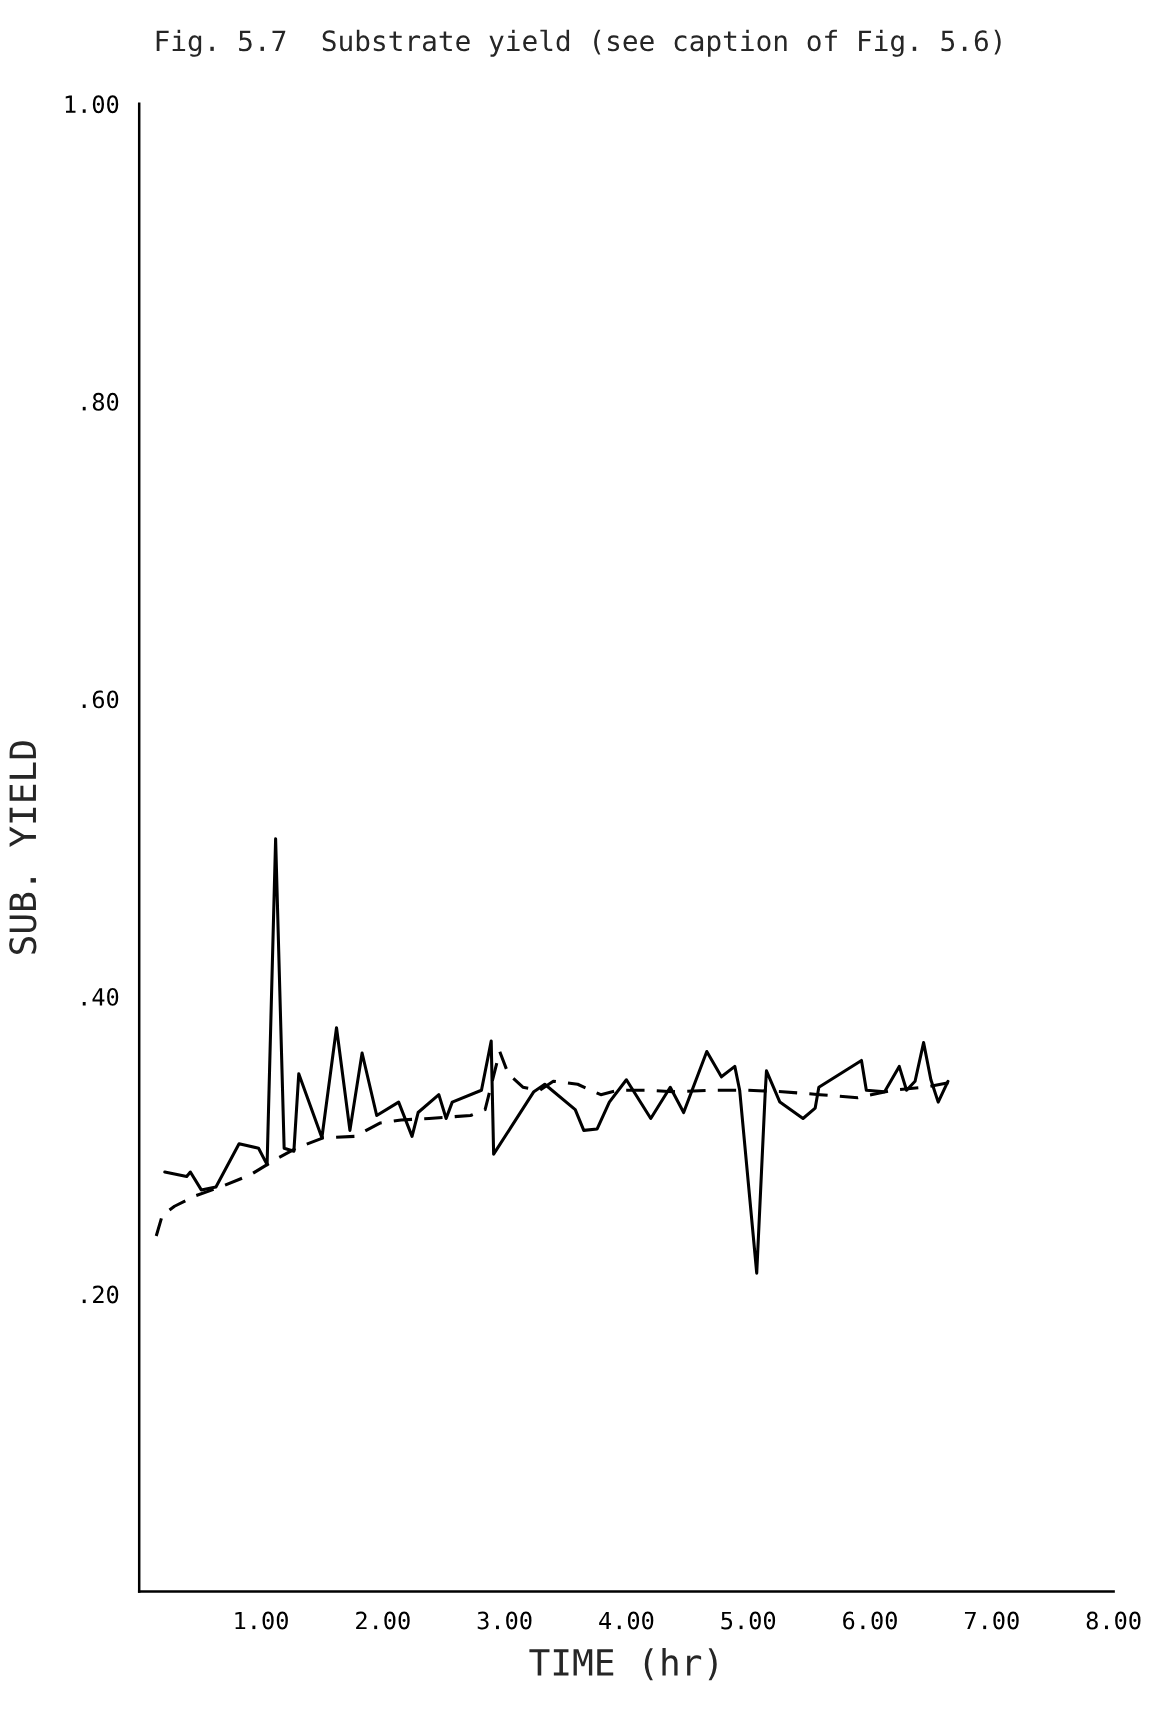 The image size is (1160, 1730). What do you see at coordinates (383, 1620) in the screenshot?
I see `x-tick-label: 2.00` at bounding box center [383, 1620].